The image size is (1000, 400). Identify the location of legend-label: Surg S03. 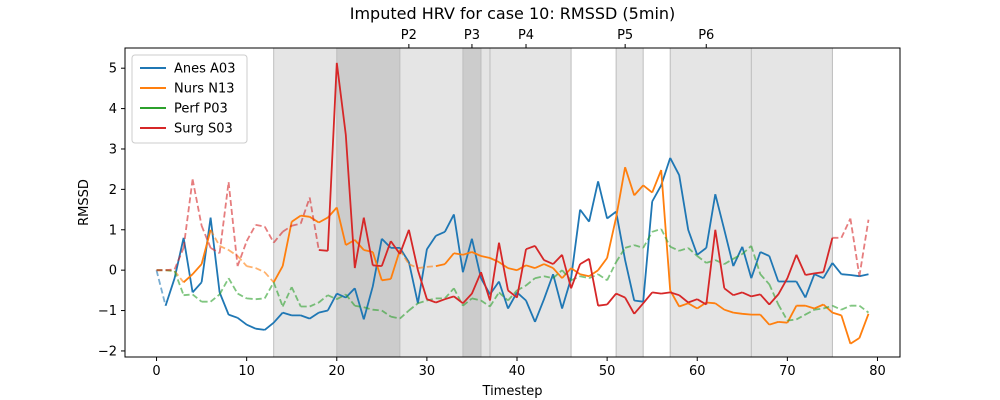
(203, 129).